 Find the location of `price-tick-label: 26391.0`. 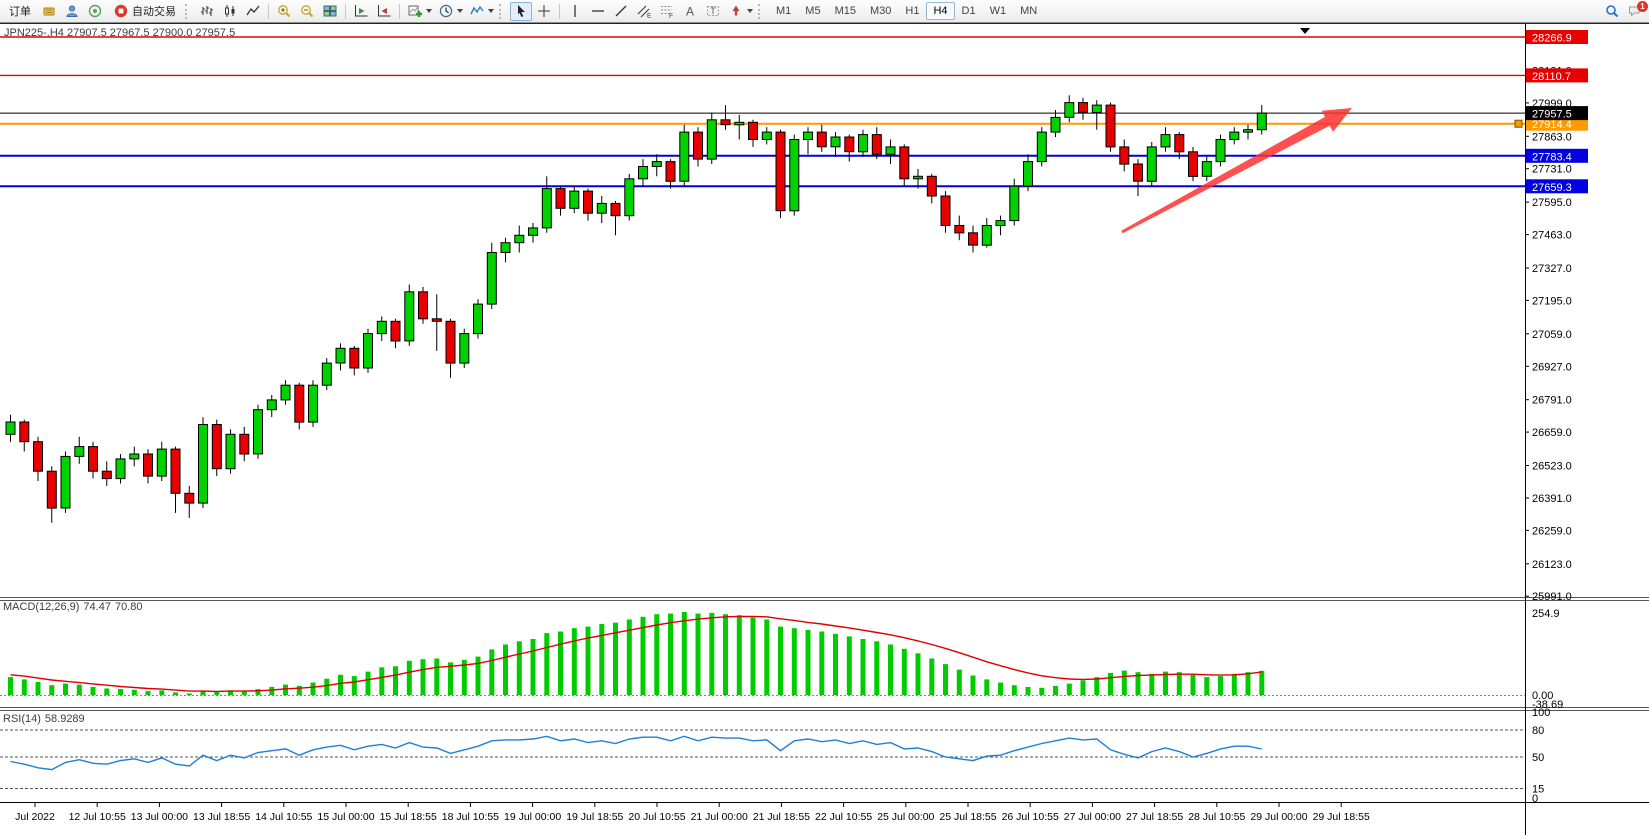

price-tick-label: 26391.0 is located at coordinates (1552, 499).